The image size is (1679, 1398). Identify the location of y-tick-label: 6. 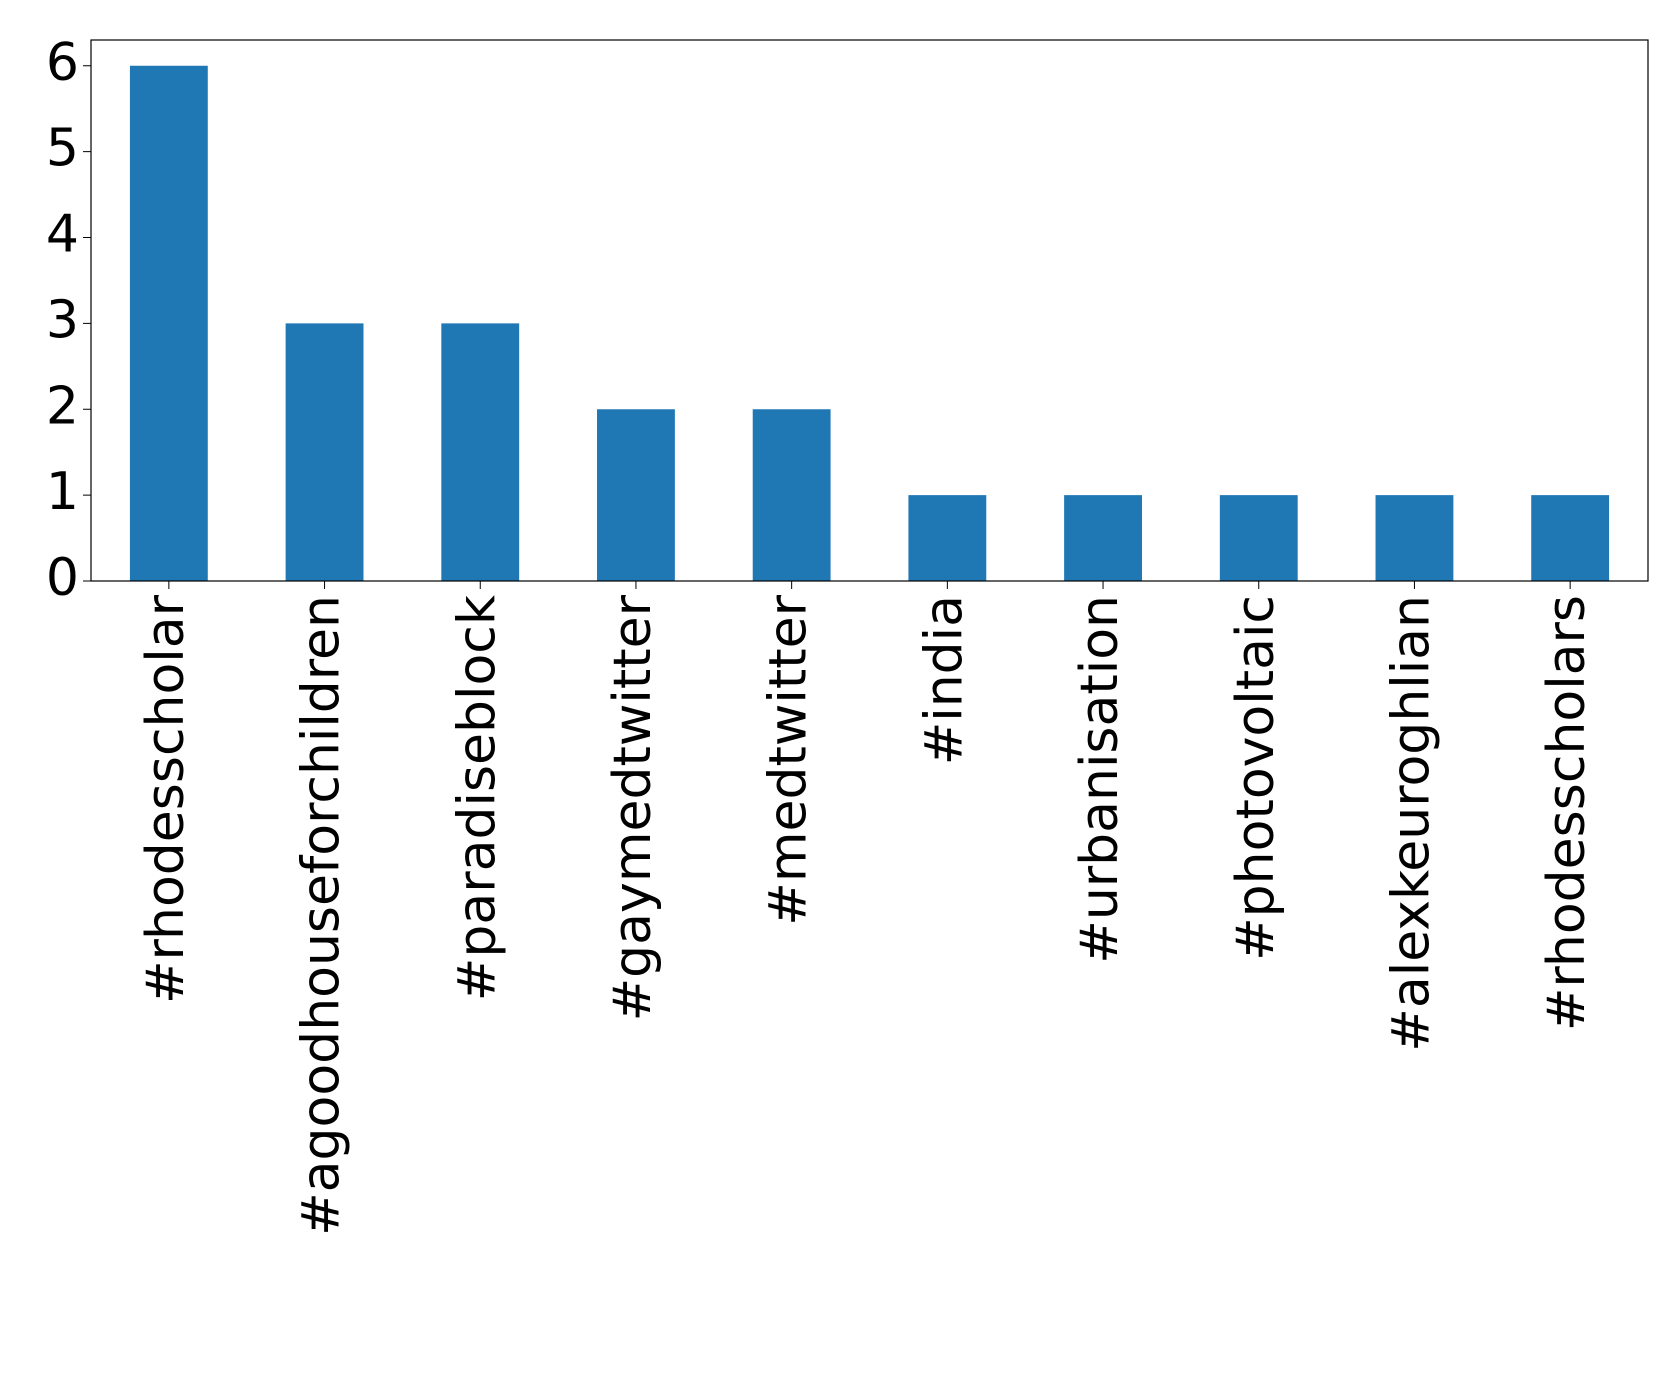
(62, 63).